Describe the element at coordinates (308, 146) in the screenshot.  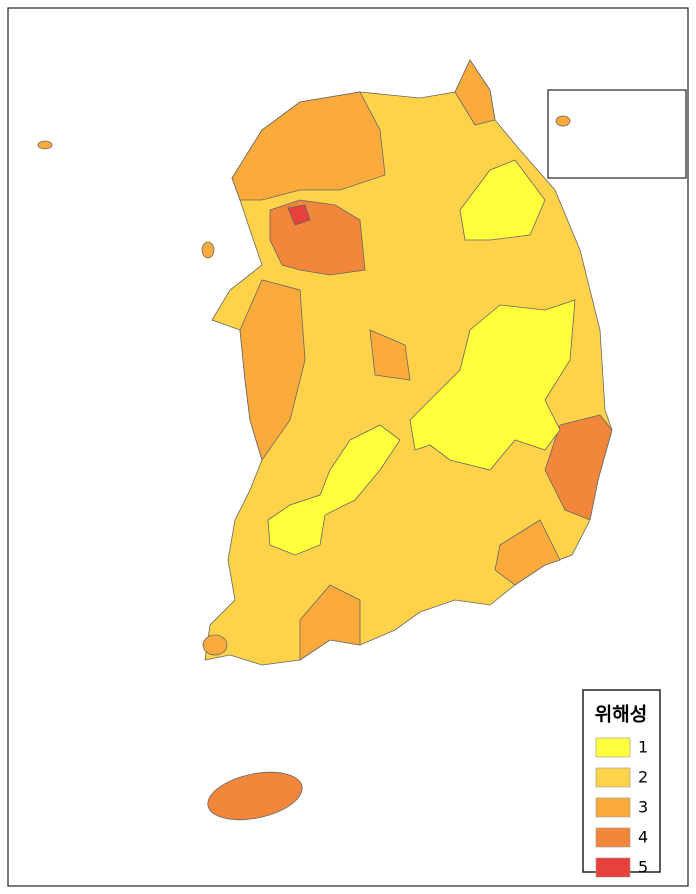
I see `region-northwest` at that location.